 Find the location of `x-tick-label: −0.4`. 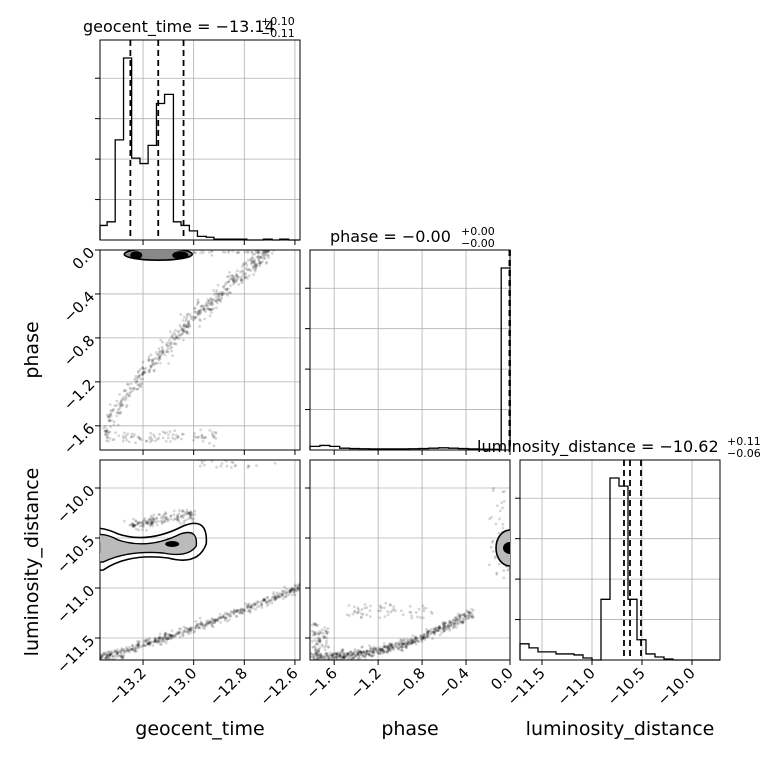

x-tick-label: −0.4 is located at coordinates (453, 683).